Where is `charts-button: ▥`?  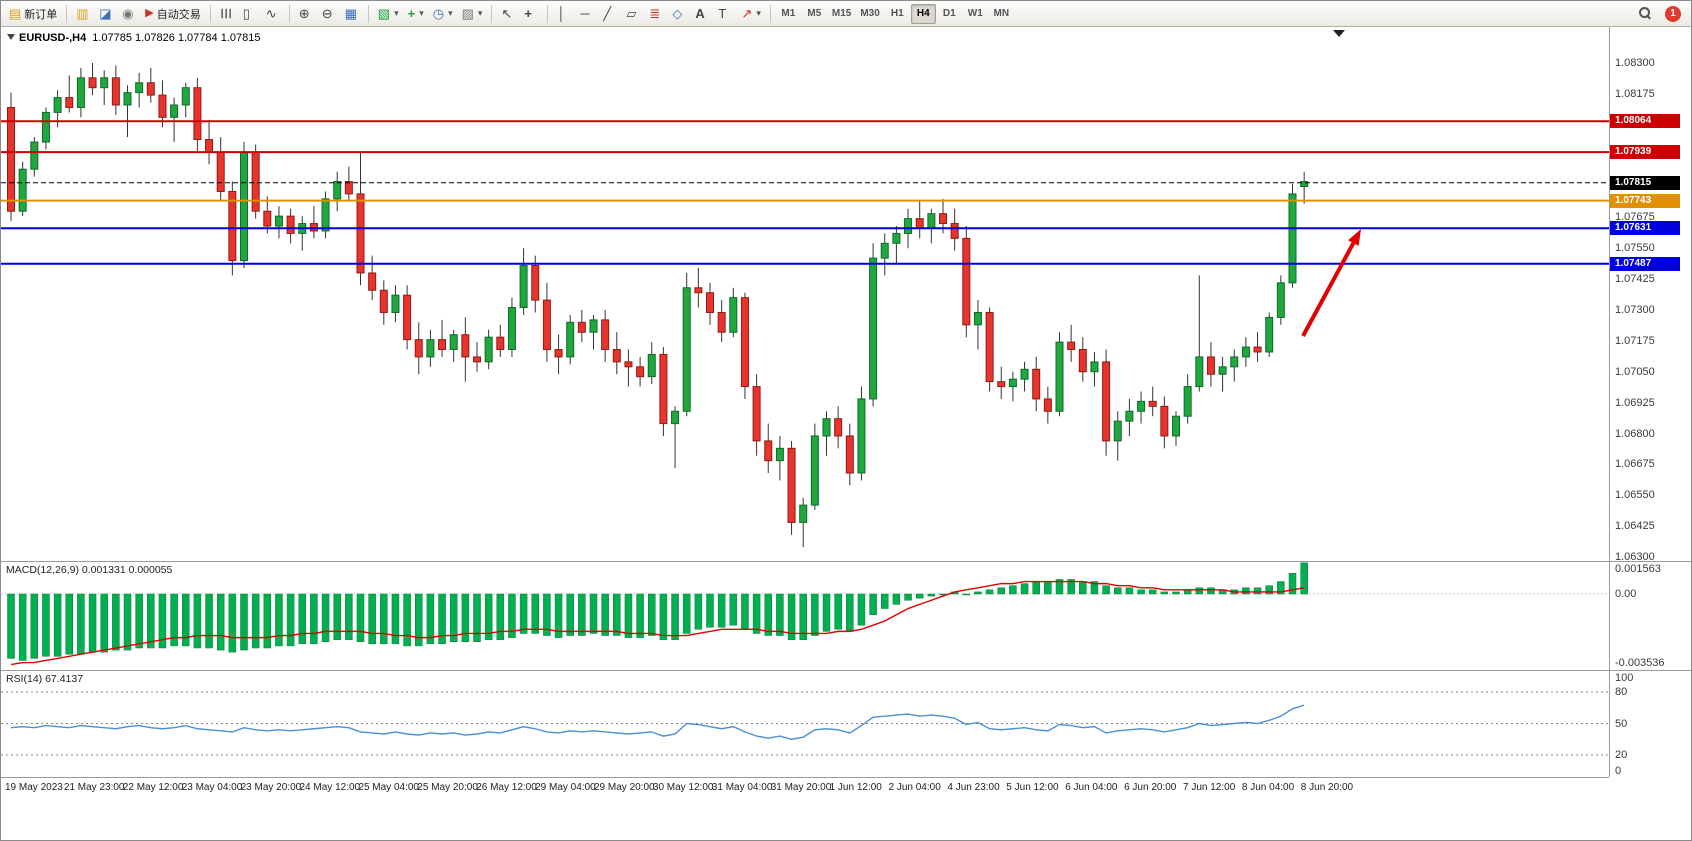
charts-button: ▥ is located at coordinates (83, 14).